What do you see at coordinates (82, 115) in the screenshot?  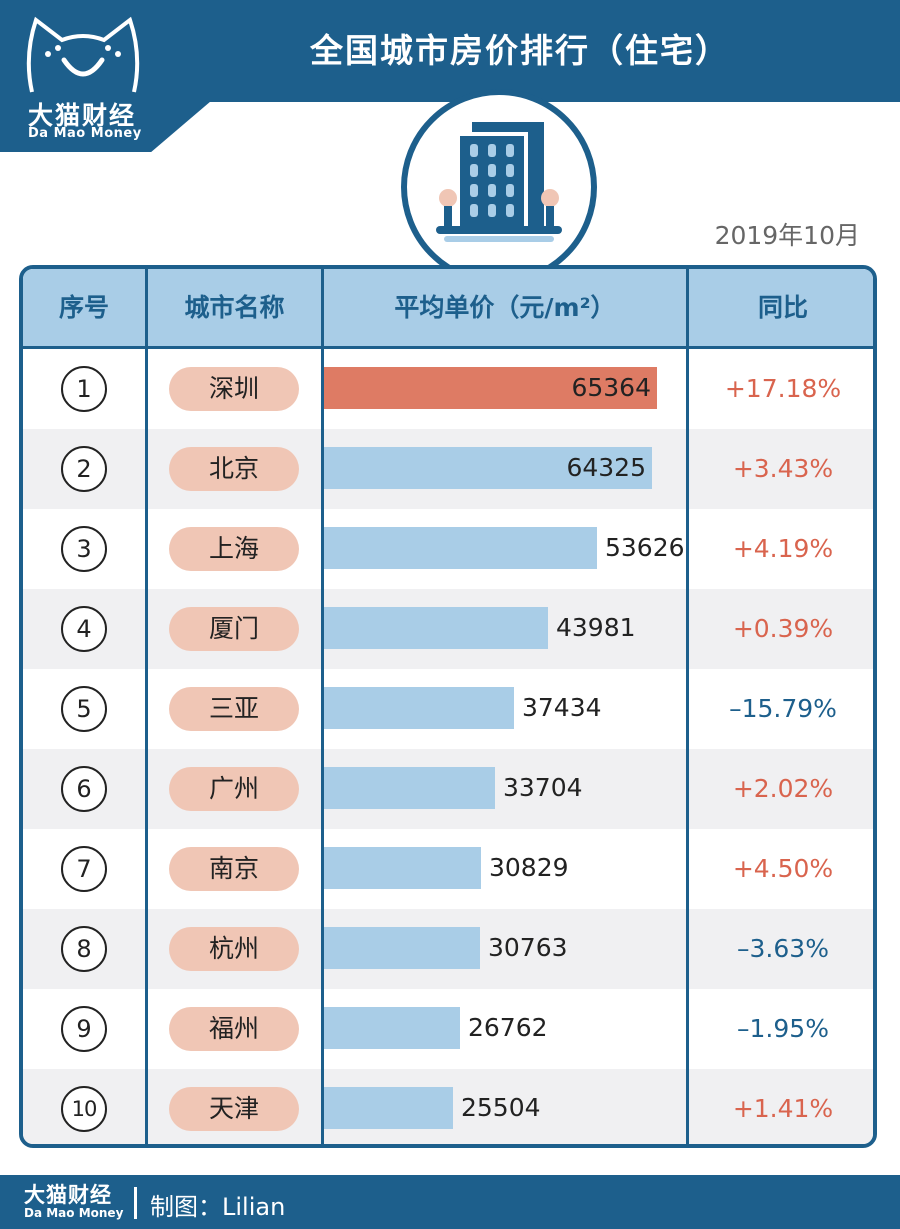 I see `logo-name-cn: 大猫财经` at bounding box center [82, 115].